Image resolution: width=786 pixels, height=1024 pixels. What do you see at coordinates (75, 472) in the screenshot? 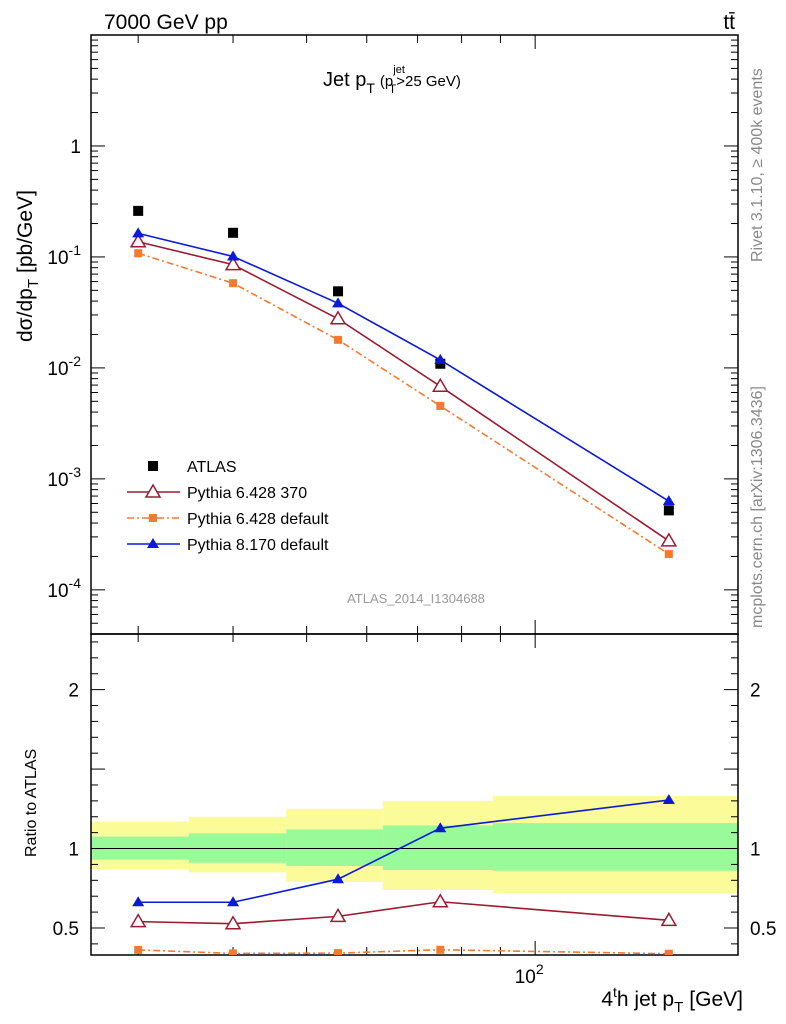
I see `y-tick-label-exponent: -3` at bounding box center [75, 472].